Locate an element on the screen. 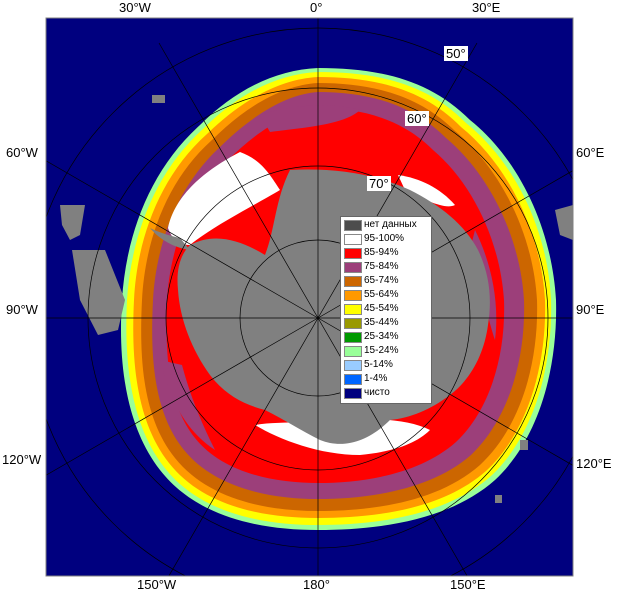 Image resolution: width=617 pixels, height=594 pixels. legend-item: 65-74% is located at coordinates (386, 281).